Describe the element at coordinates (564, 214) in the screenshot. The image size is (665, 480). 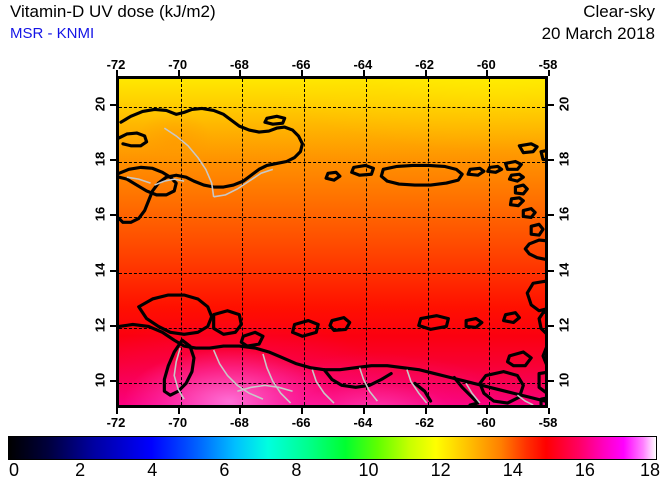
I see `y-tick-label-right: 16` at that location.